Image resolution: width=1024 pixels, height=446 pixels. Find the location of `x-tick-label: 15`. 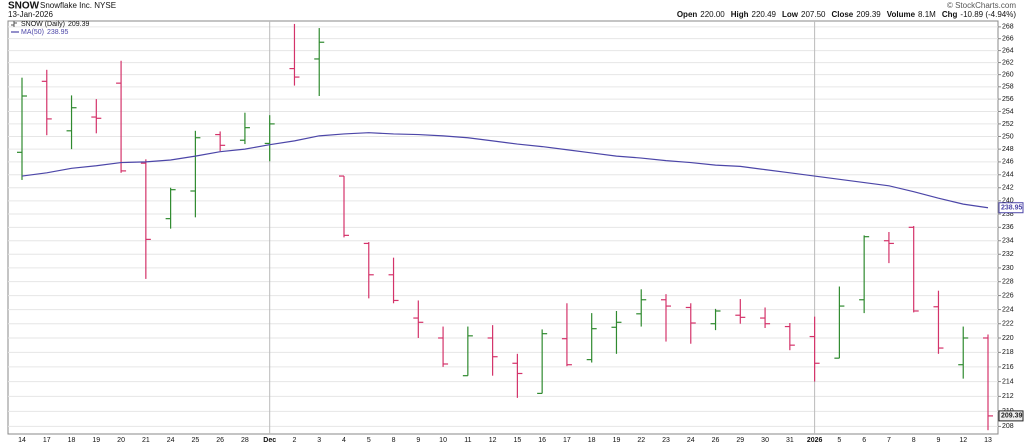

x-tick-label: 15 is located at coordinates (517, 440).